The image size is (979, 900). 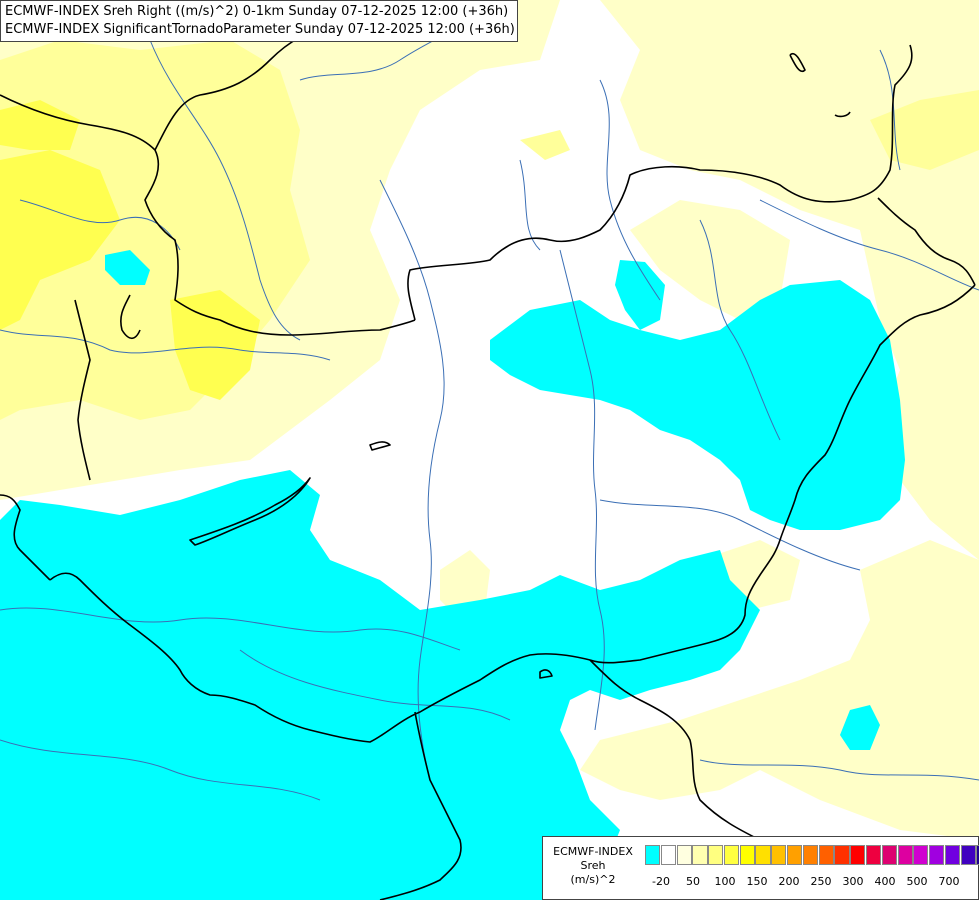 I want to click on legend-tick-label: 400, so click(x=885, y=881).